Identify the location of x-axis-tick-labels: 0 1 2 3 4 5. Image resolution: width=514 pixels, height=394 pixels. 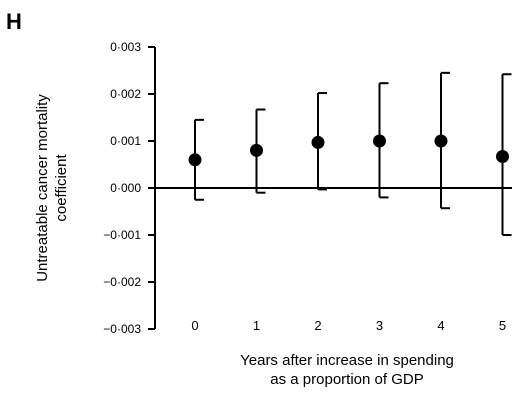
(348, 325).